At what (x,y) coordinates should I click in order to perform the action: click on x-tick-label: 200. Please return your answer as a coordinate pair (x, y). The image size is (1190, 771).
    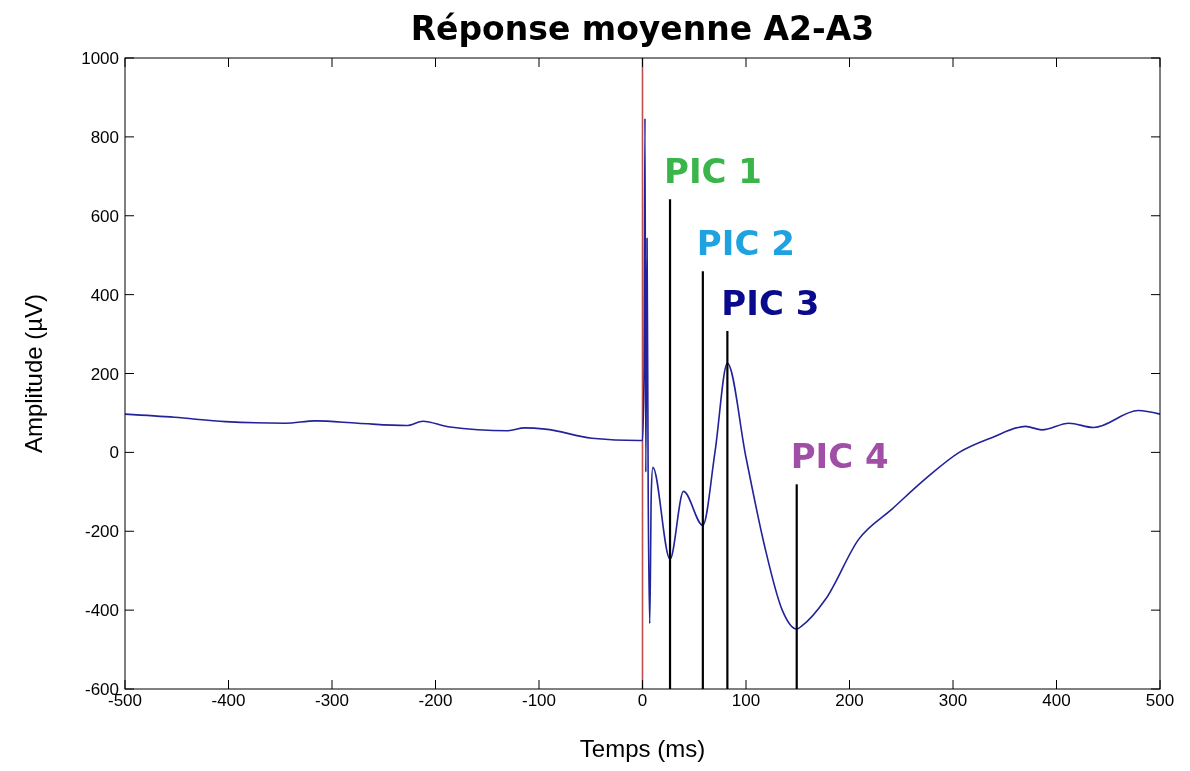
    Looking at the image, I should click on (849, 700).